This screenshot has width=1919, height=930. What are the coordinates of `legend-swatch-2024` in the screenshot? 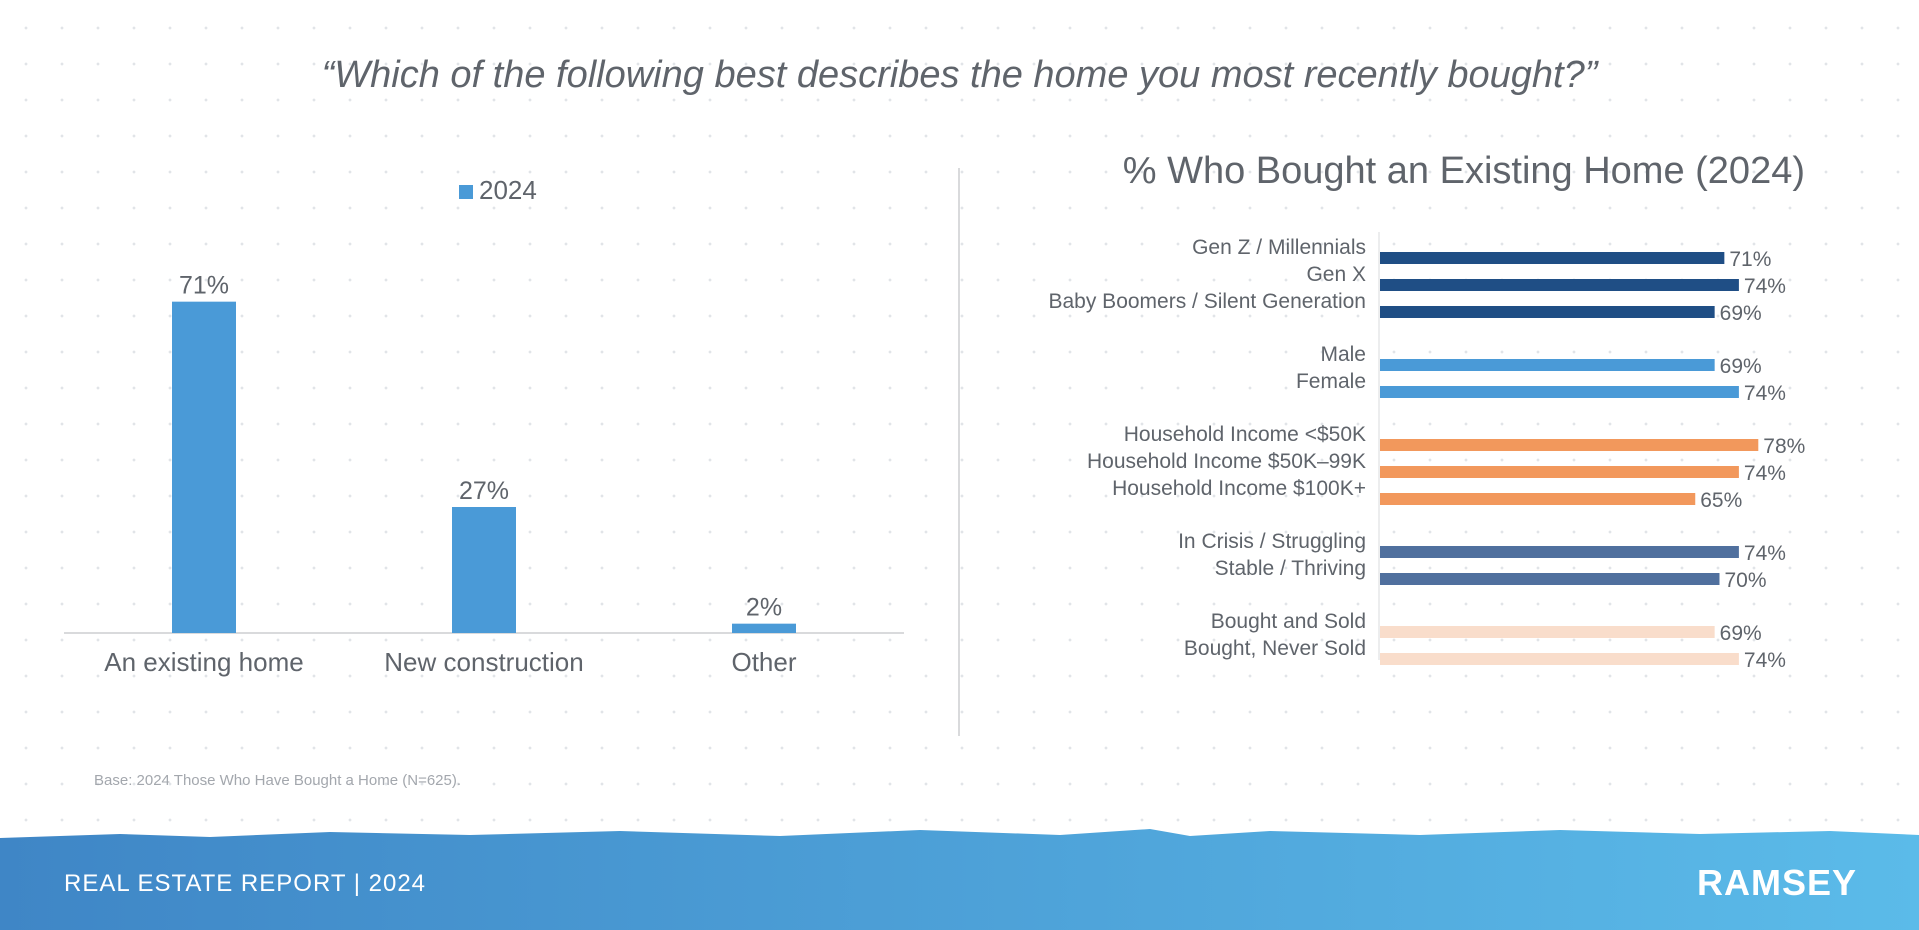 It's located at (466, 192).